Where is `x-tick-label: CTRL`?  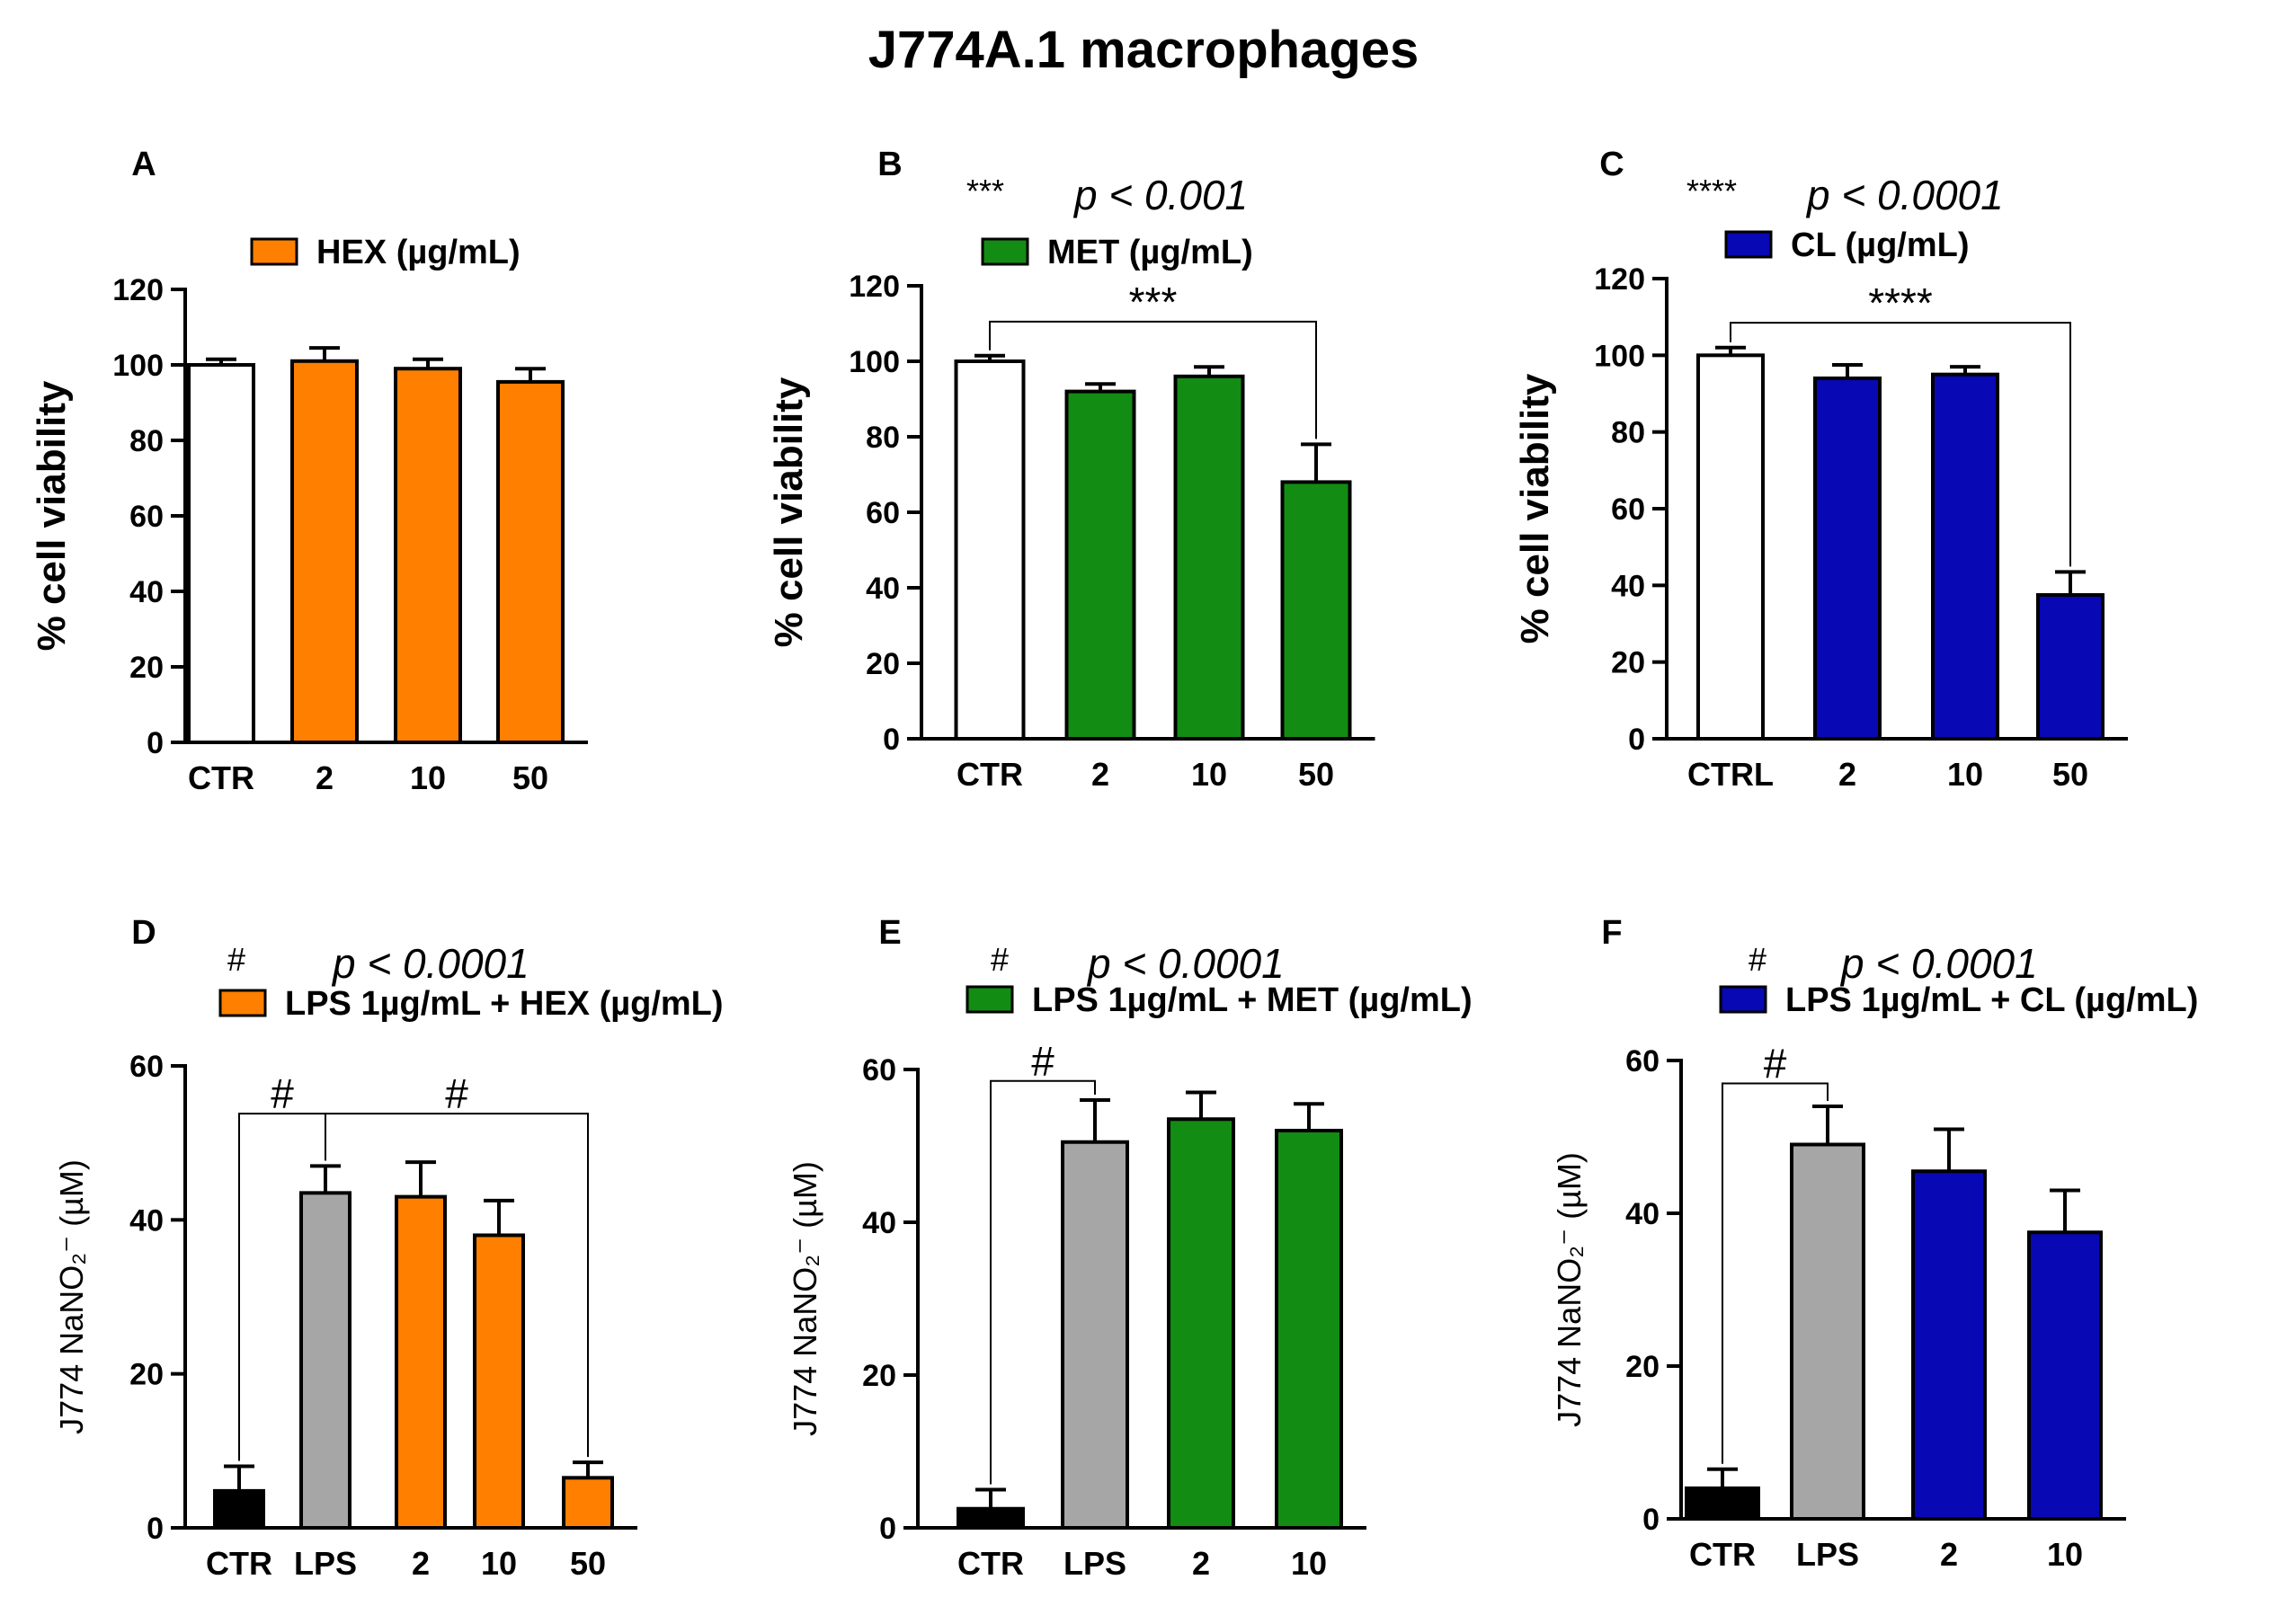 x-tick-label: CTRL is located at coordinates (1731, 774).